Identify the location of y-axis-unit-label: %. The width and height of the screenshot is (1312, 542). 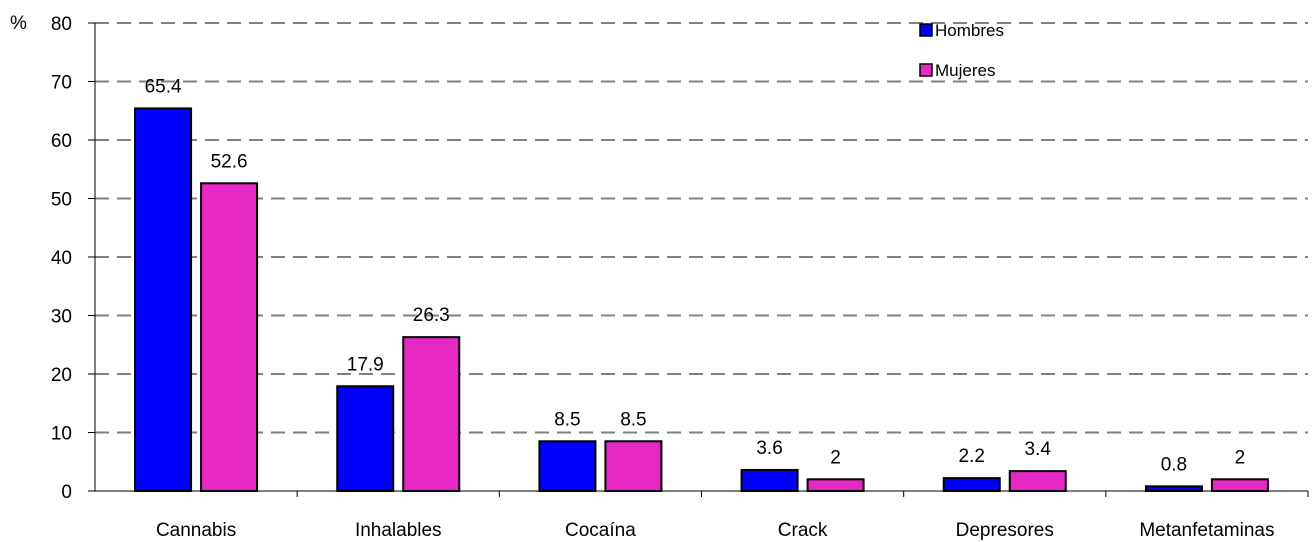
(18, 23).